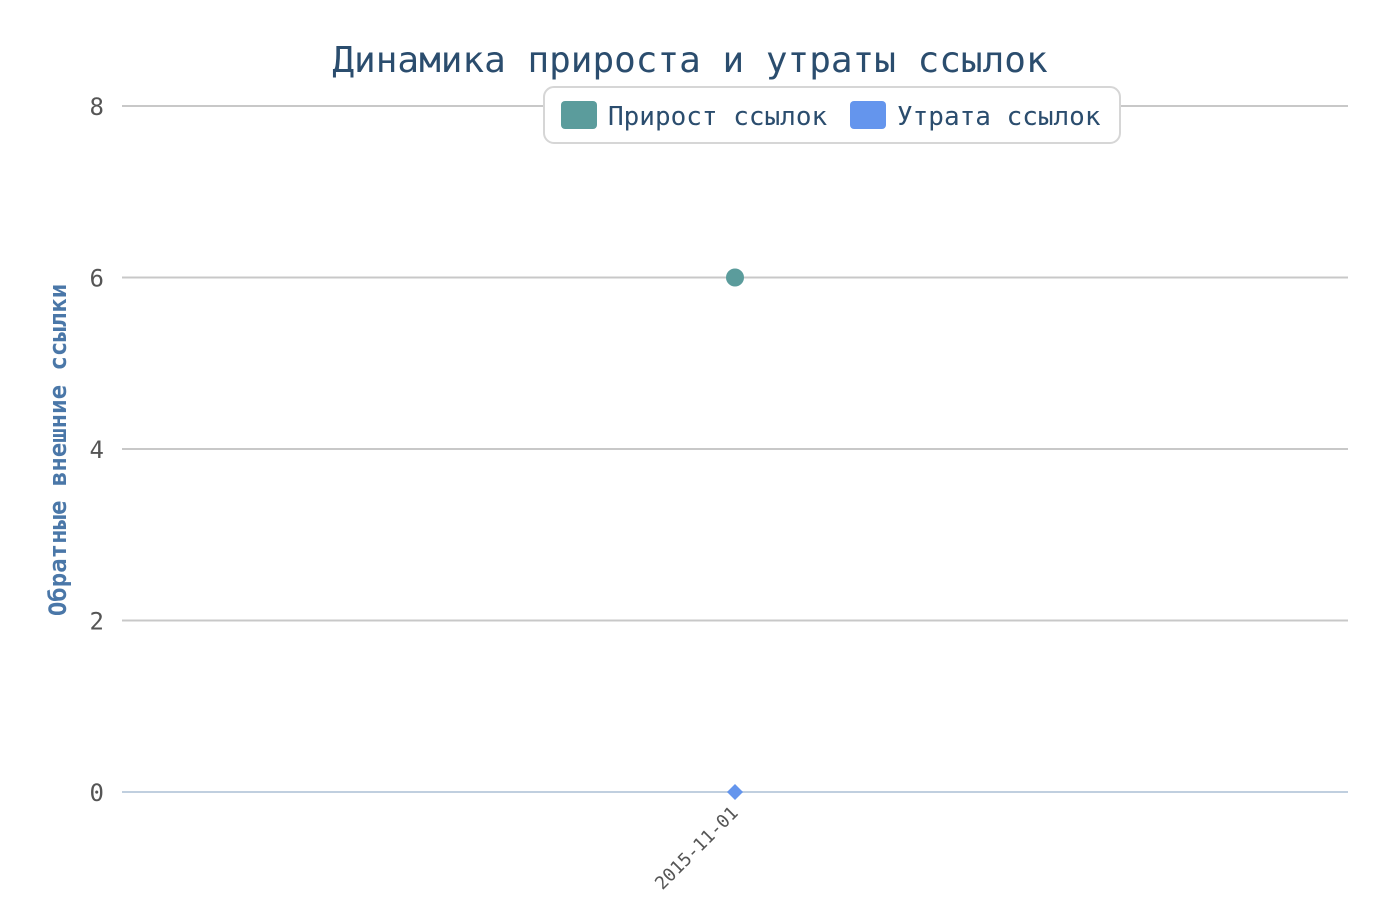  Describe the element at coordinates (999, 117) in the screenshot. I see `legend-label-loss: Утрата ссылок` at that location.